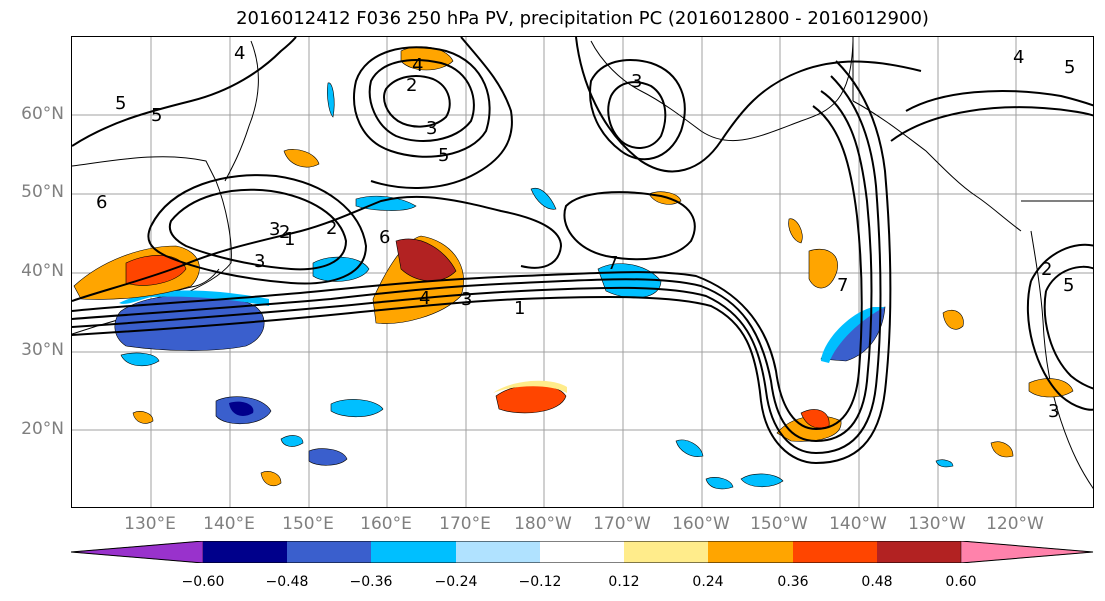  Describe the element at coordinates (184, 92) in the screenshot. I see `contour-nw-top` at that location.